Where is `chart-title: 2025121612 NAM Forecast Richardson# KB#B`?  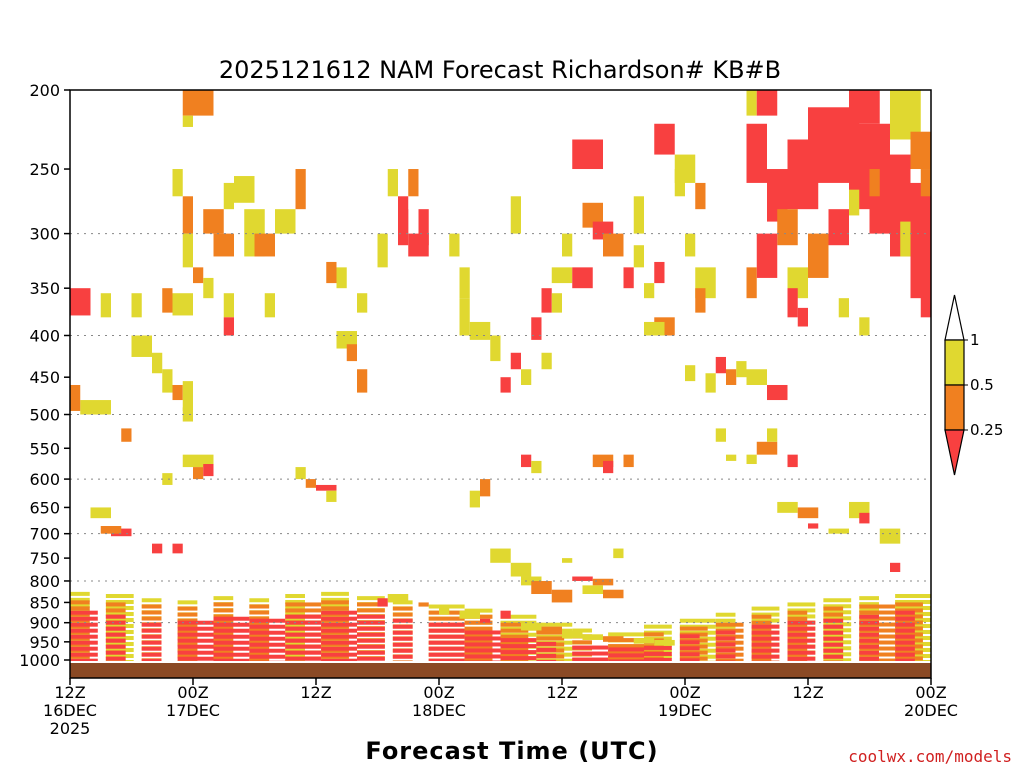
chart-title: 2025121612 NAM Forecast Richardson# KB#B is located at coordinates (500, 70).